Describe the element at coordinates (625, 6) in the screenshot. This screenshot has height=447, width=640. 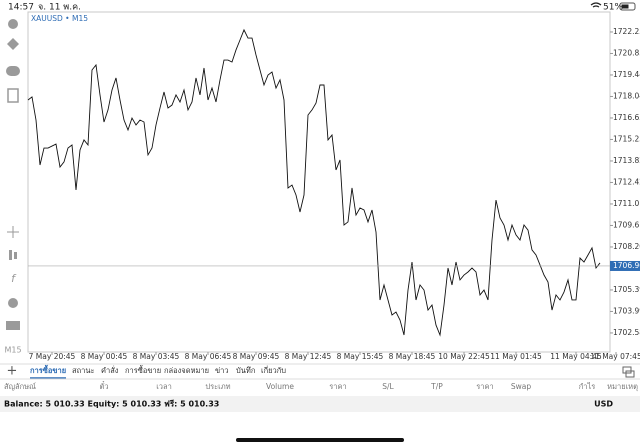
I see `battery-level` at that location.